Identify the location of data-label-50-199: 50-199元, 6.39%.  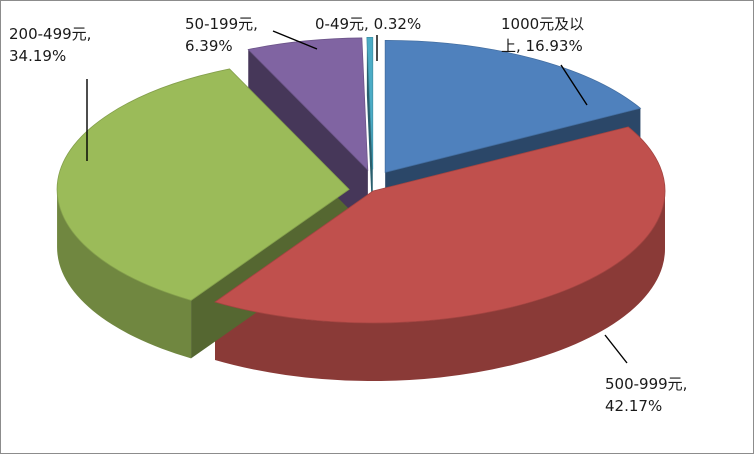
(221, 35).